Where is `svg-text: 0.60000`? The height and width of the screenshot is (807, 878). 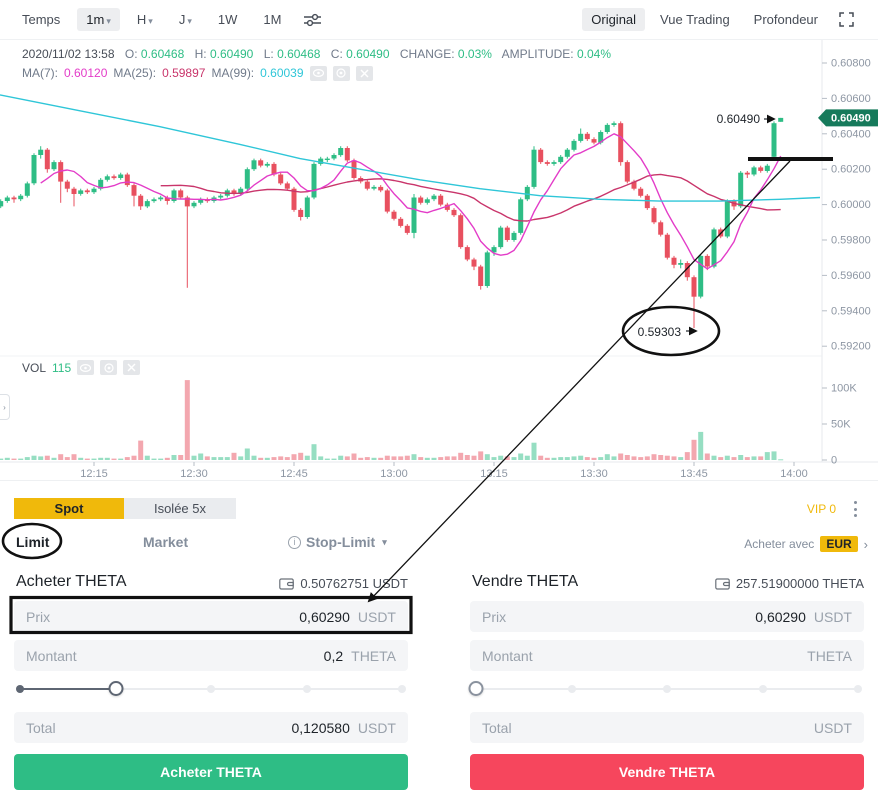
svg-text: 0.60000 is located at coordinates (851, 205).